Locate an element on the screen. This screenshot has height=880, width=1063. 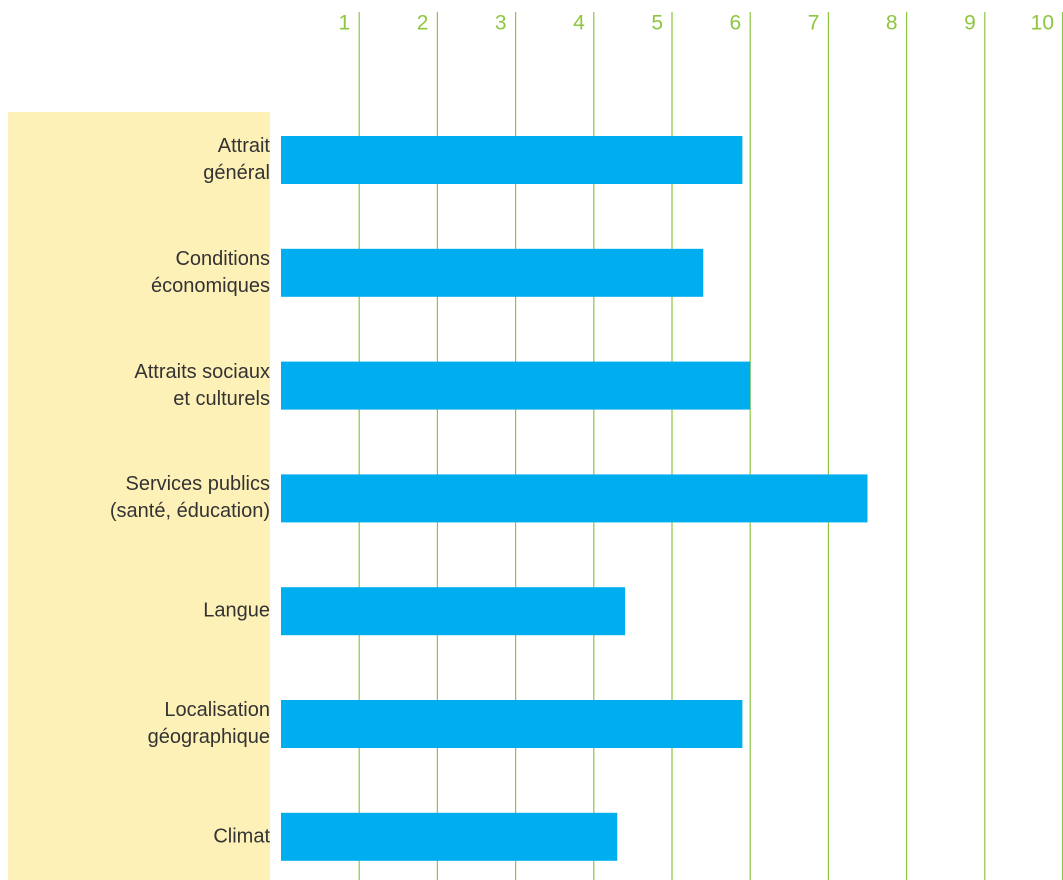
x-tick-label: 5 is located at coordinates (657, 23).